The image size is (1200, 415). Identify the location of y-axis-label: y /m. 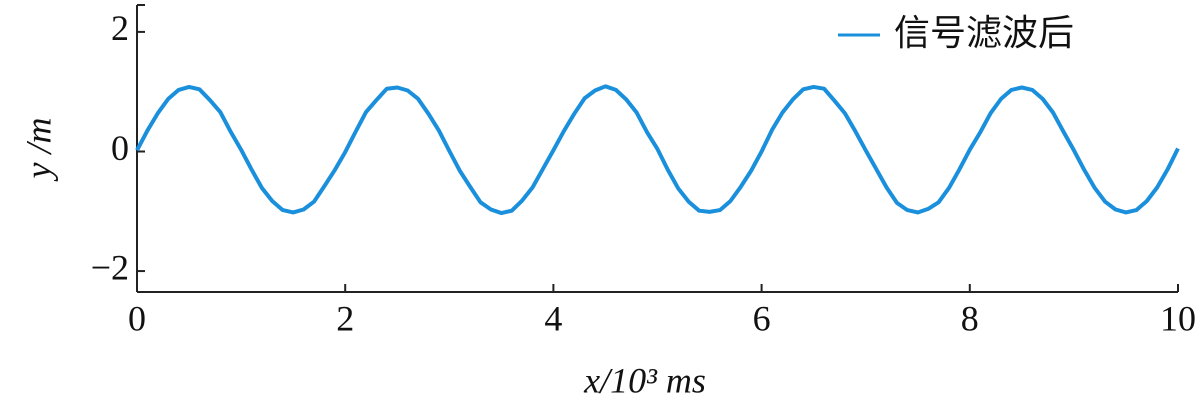
(38, 150).